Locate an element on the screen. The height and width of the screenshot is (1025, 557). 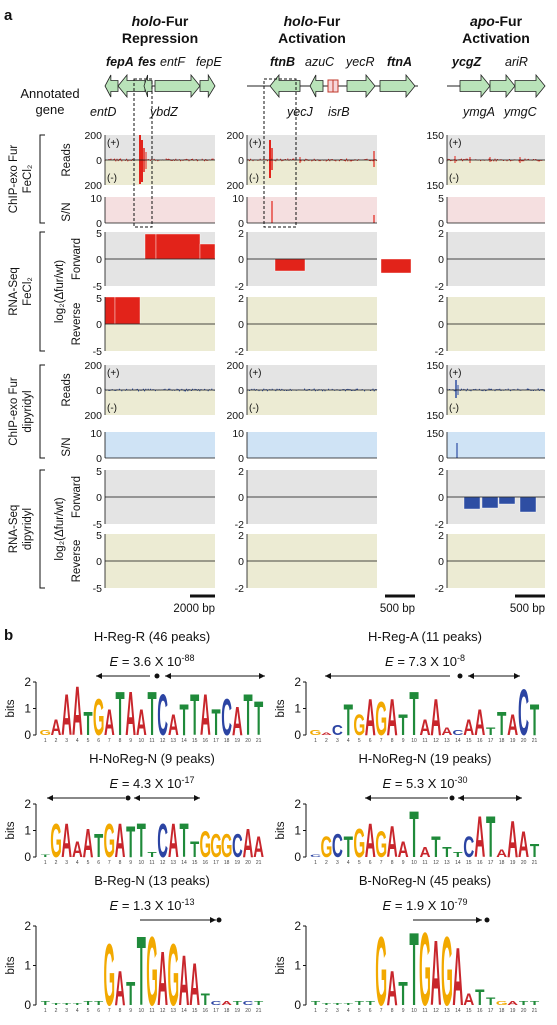
motif-evalue-4: E = 5.3 X 10-30 is located at coordinates (425, 783).